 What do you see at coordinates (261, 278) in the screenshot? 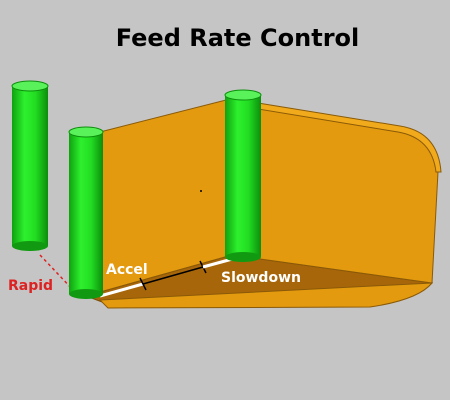
I see `label-slowdown: Slowdown` at bounding box center [261, 278].